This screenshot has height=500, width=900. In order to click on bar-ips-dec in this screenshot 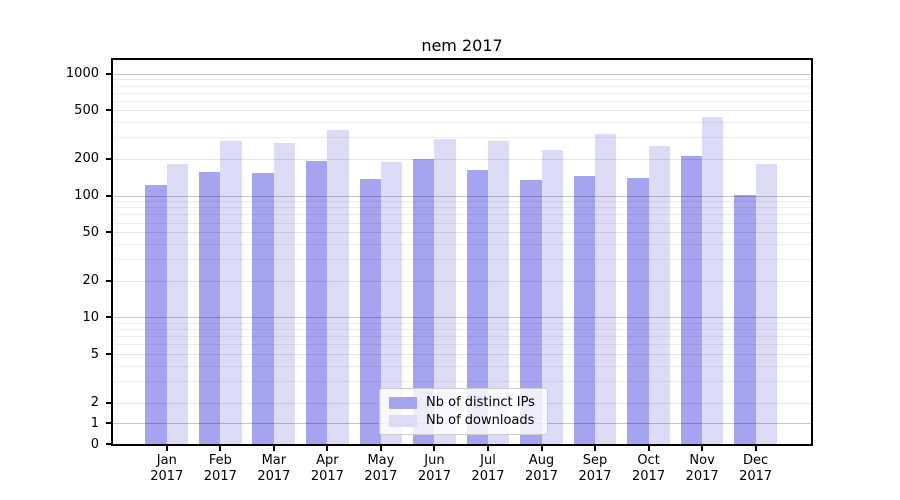, I will do `click(745, 319)`.